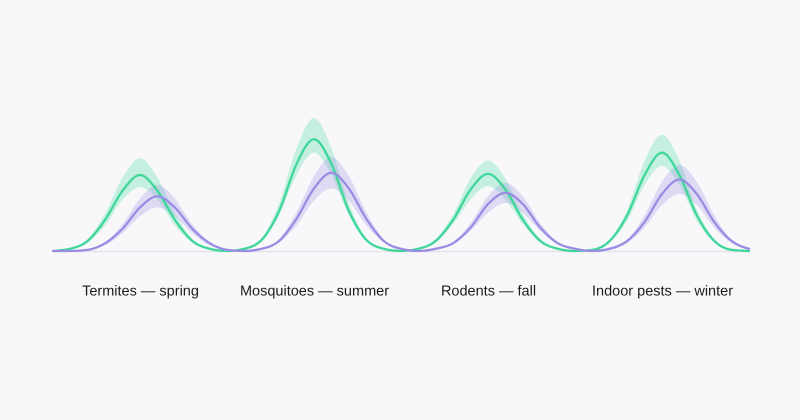  I want to click on x-tick-label: Indoor pests — winter, so click(663, 292).